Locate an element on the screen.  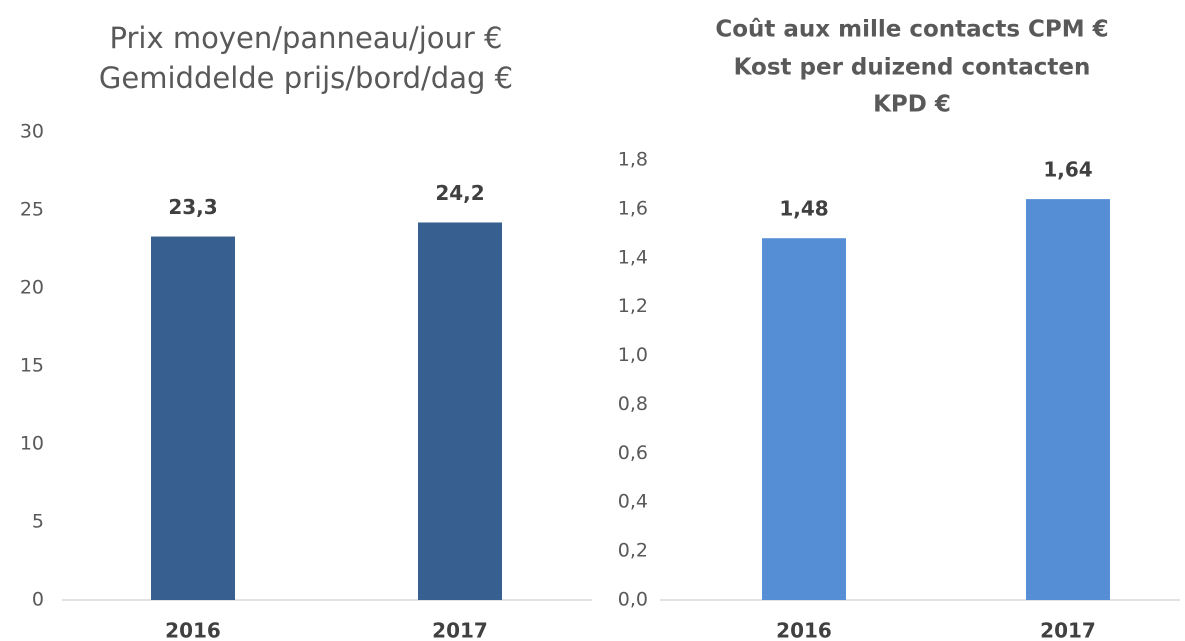
y-tick-label: 0,2 is located at coordinates (633, 551).